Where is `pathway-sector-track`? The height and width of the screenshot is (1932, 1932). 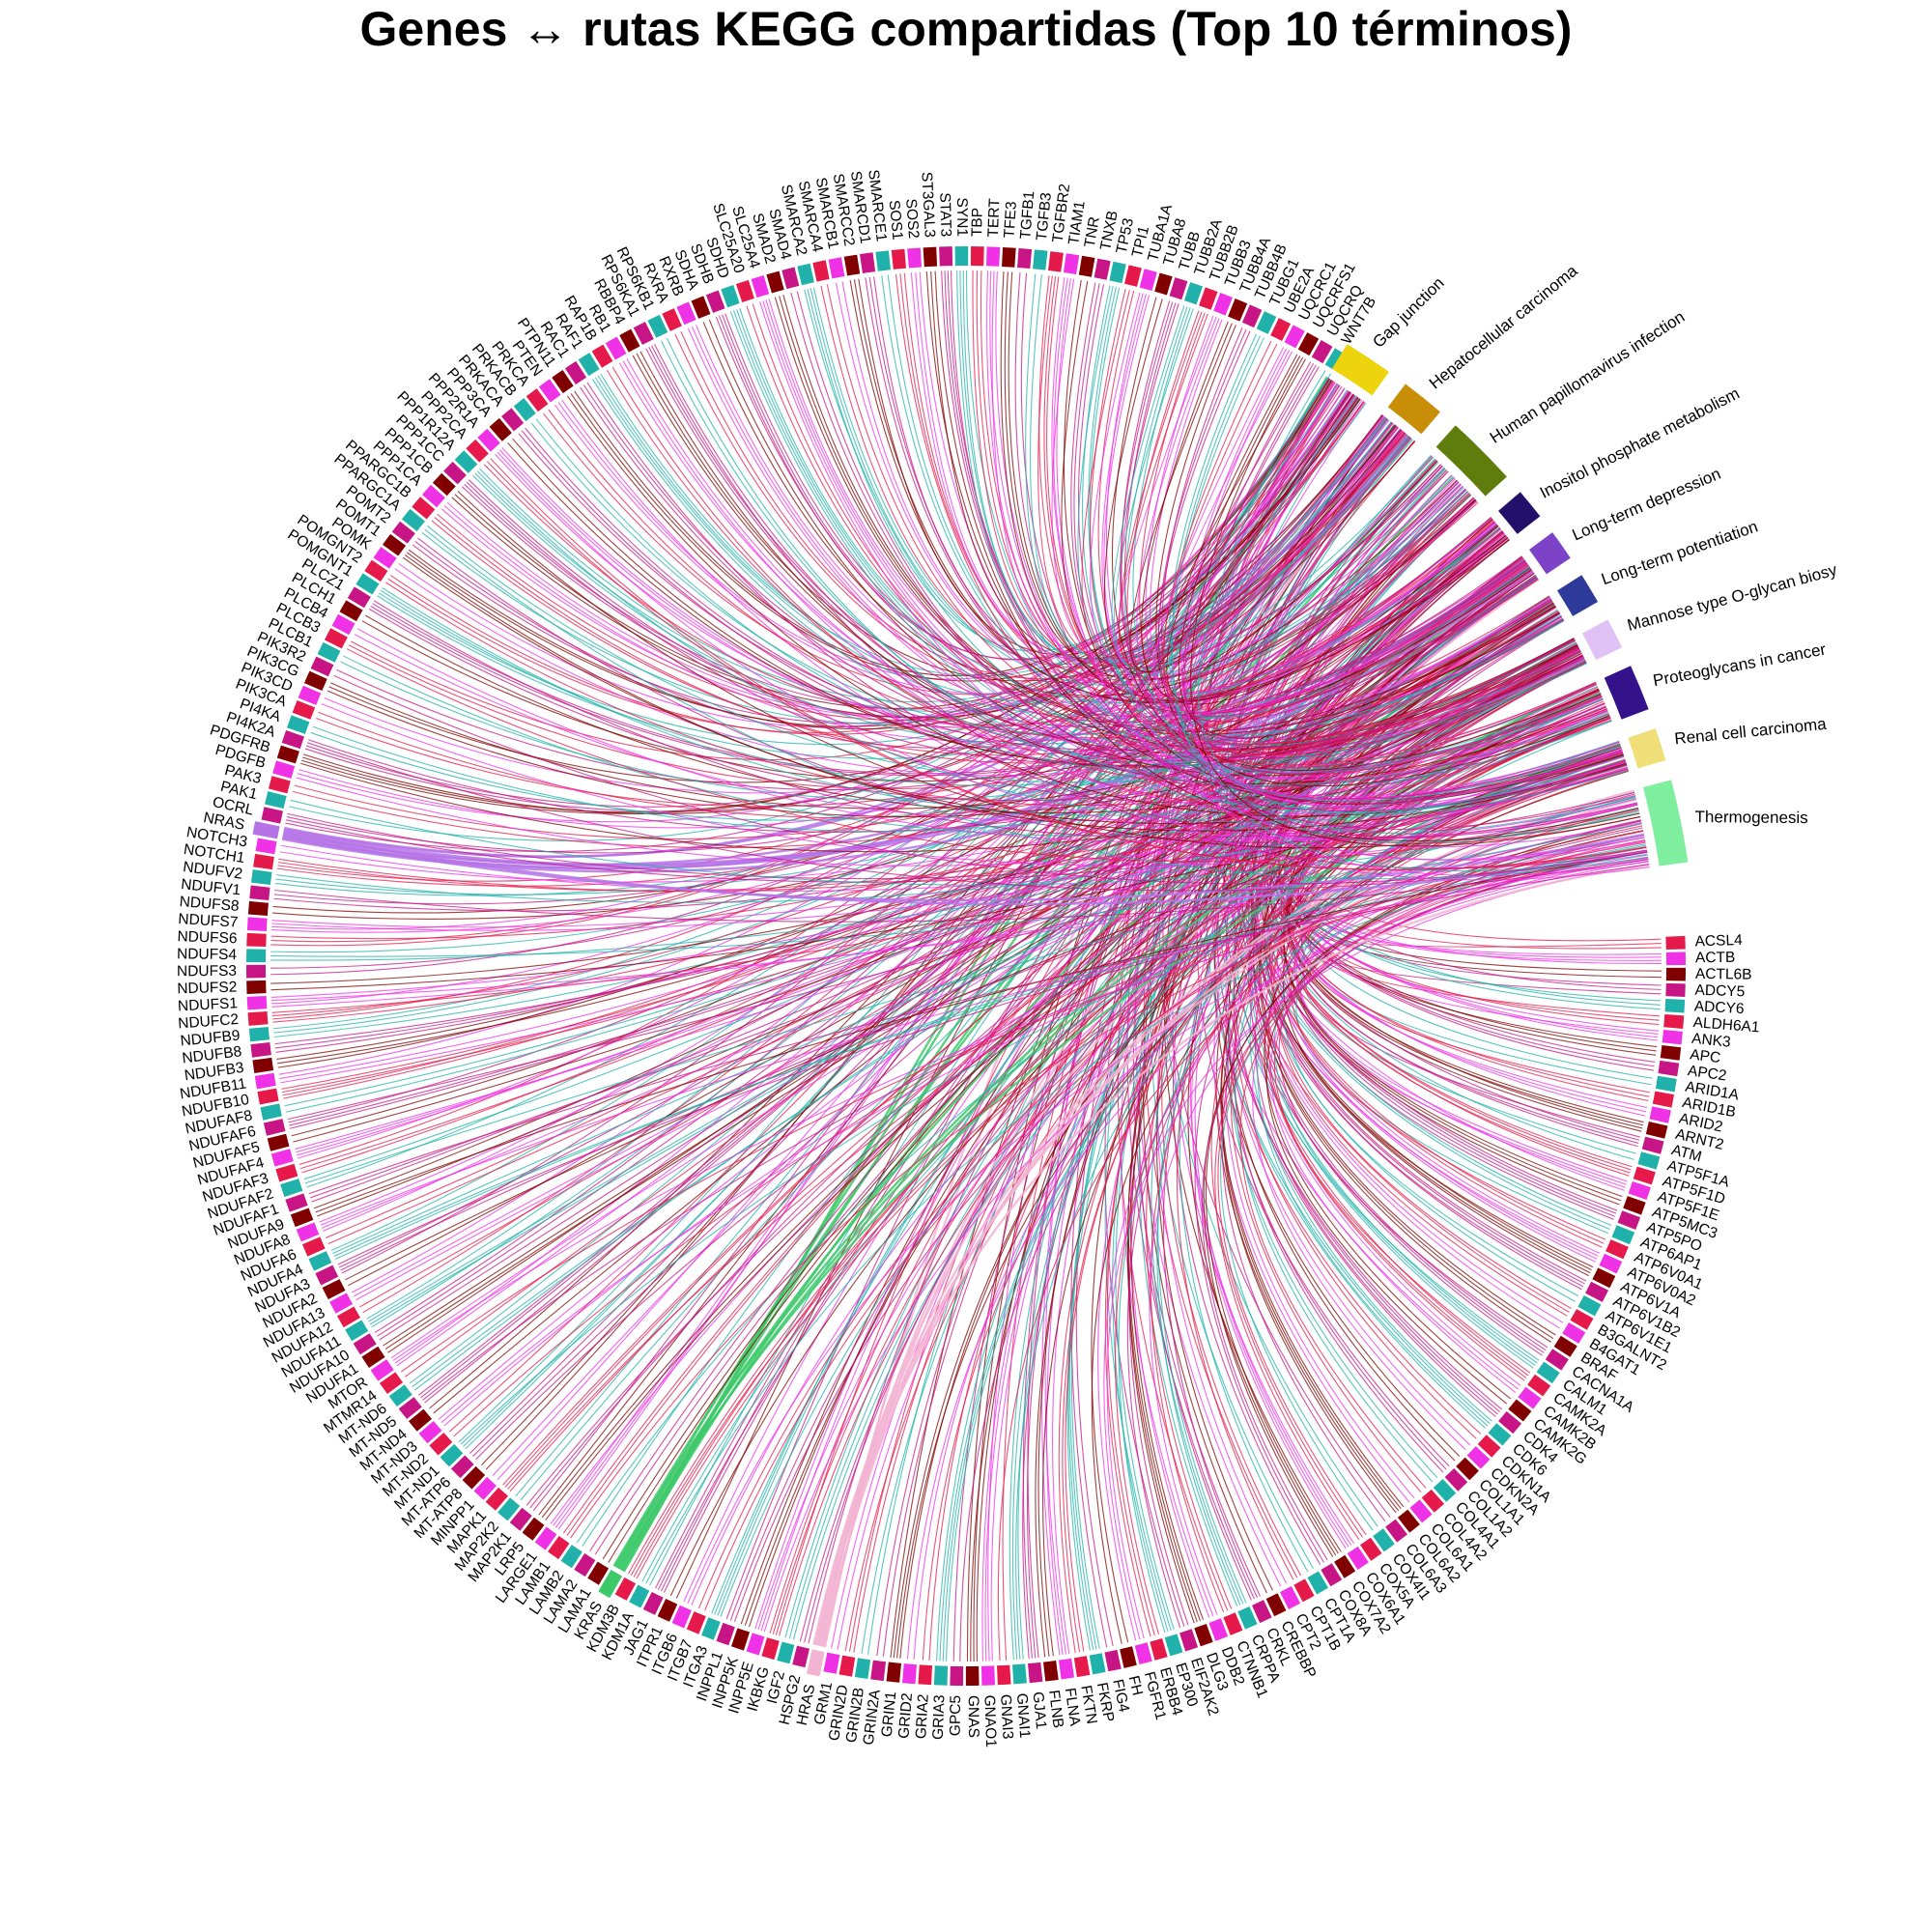
pathway-sector-track is located at coordinates (1510, 605).